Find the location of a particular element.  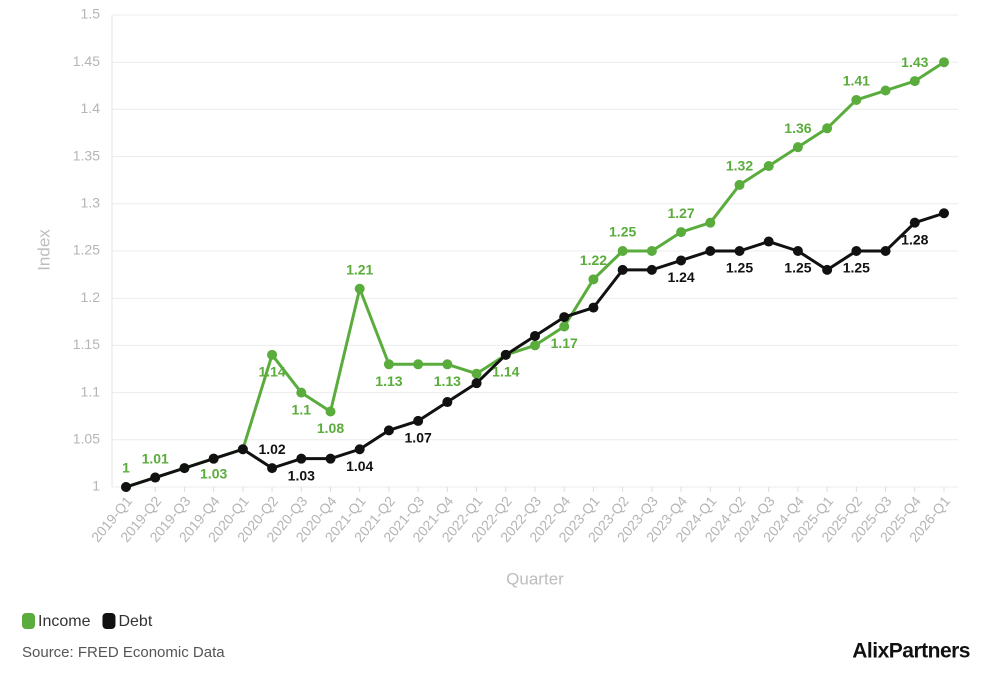

legend-label: Debt is located at coordinates (135, 621).